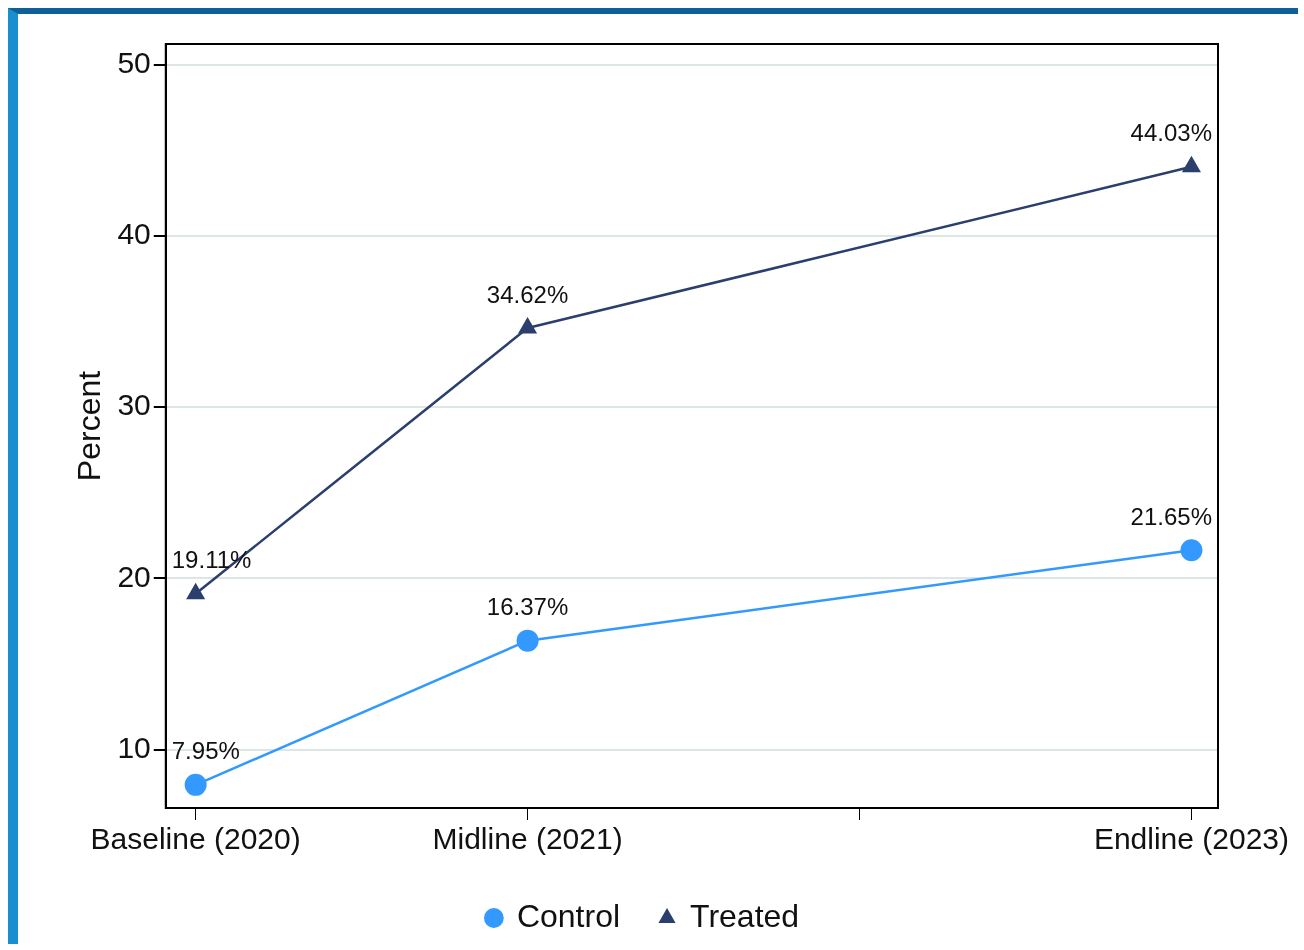  What do you see at coordinates (134, 405) in the screenshot?
I see `y-tick-label: 30` at bounding box center [134, 405].